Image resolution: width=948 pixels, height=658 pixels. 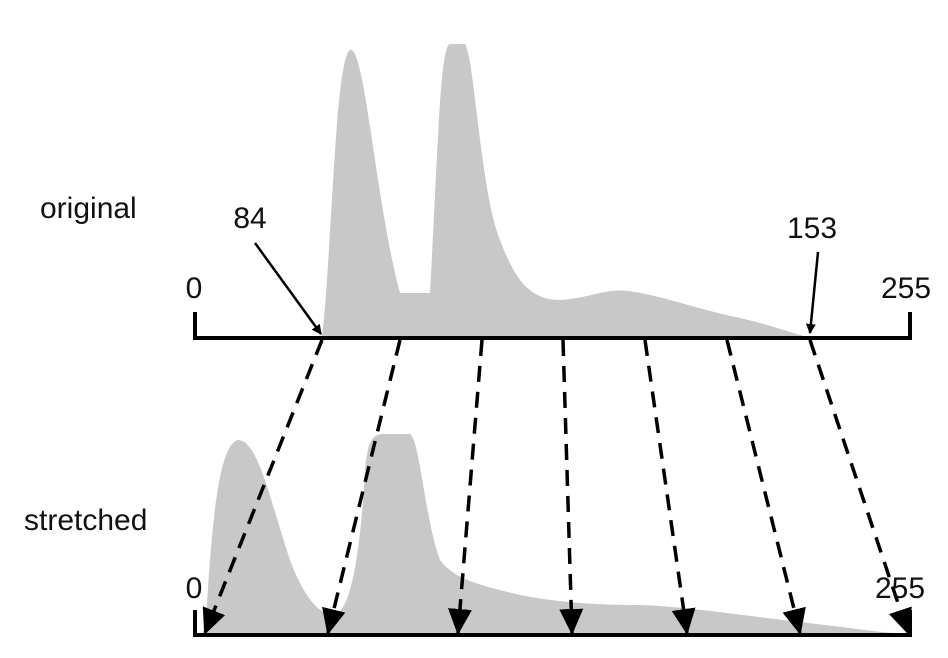 What do you see at coordinates (88, 208) in the screenshot?
I see `original-label: original` at bounding box center [88, 208].